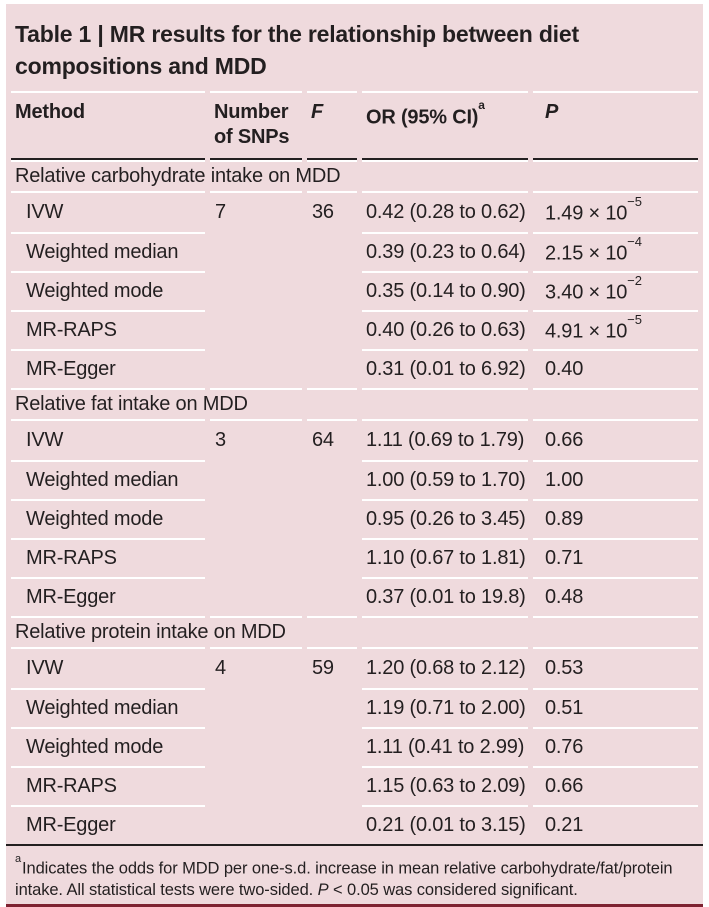 Image resolution: width=709 pixels, height=907 pixels. I want to click on cell-snps: 7, so click(220, 212).